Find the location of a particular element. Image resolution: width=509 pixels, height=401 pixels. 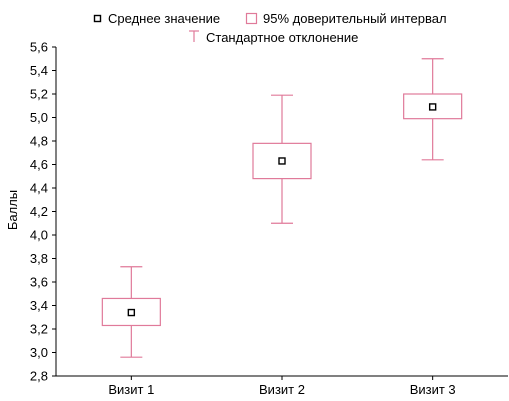

y-tick-label: 4,8 is located at coordinates (39, 141).